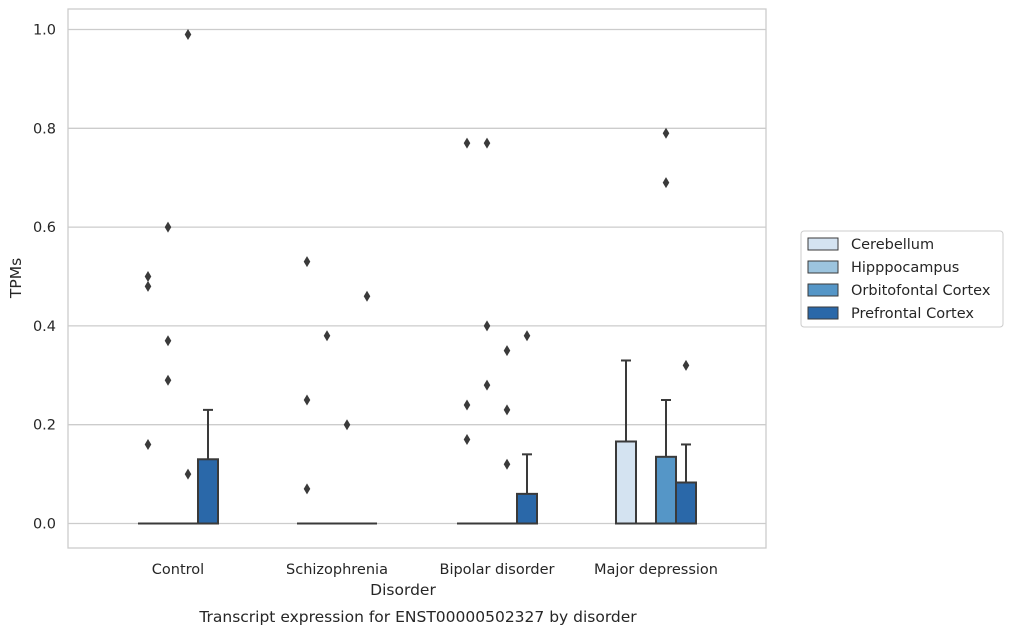  What do you see at coordinates (16, 278) in the screenshot?
I see `y-axis-title: TPMs` at bounding box center [16, 278].